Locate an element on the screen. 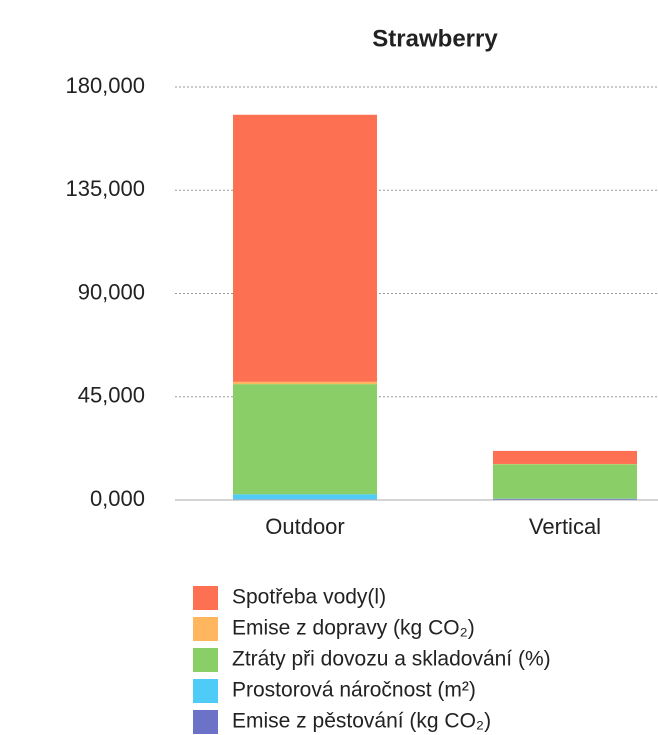 The width and height of the screenshot is (658, 735). x-tick-label: Vertical is located at coordinates (565, 526).